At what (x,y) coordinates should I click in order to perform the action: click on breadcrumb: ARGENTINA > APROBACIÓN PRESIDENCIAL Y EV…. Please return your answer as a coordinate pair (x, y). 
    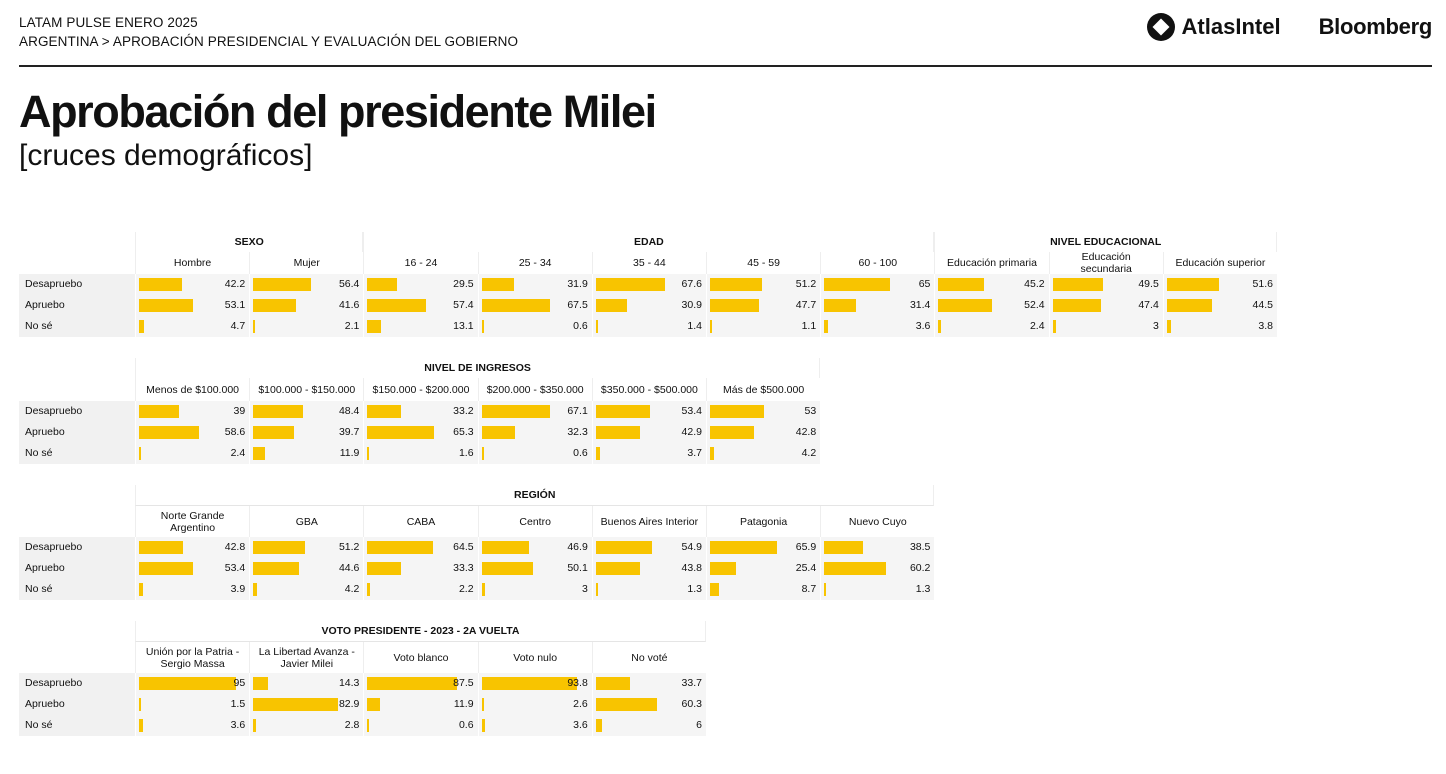
    Looking at the image, I should click on (269, 41).